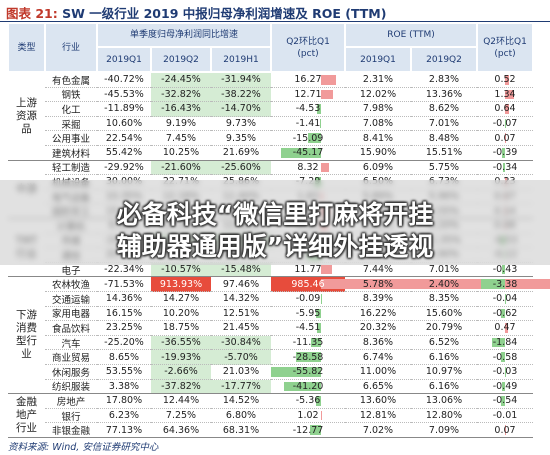  What do you see at coordinates (505, 314) in the screenshot?
I see `bar-cell: -0.62` at bounding box center [505, 314].